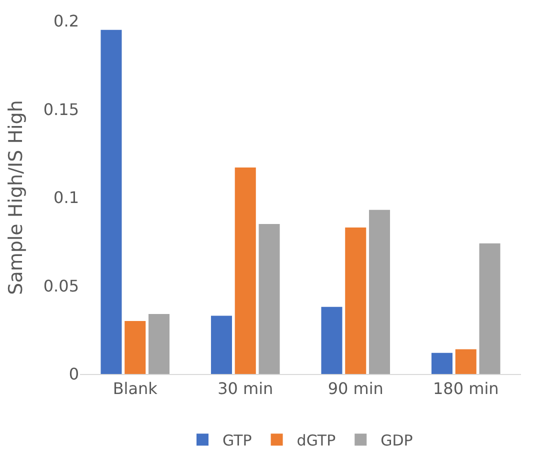  What do you see at coordinates (465, 388) in the screenshot?
I see `x-tick-label: 180 min` at bounding box center [465, 388].